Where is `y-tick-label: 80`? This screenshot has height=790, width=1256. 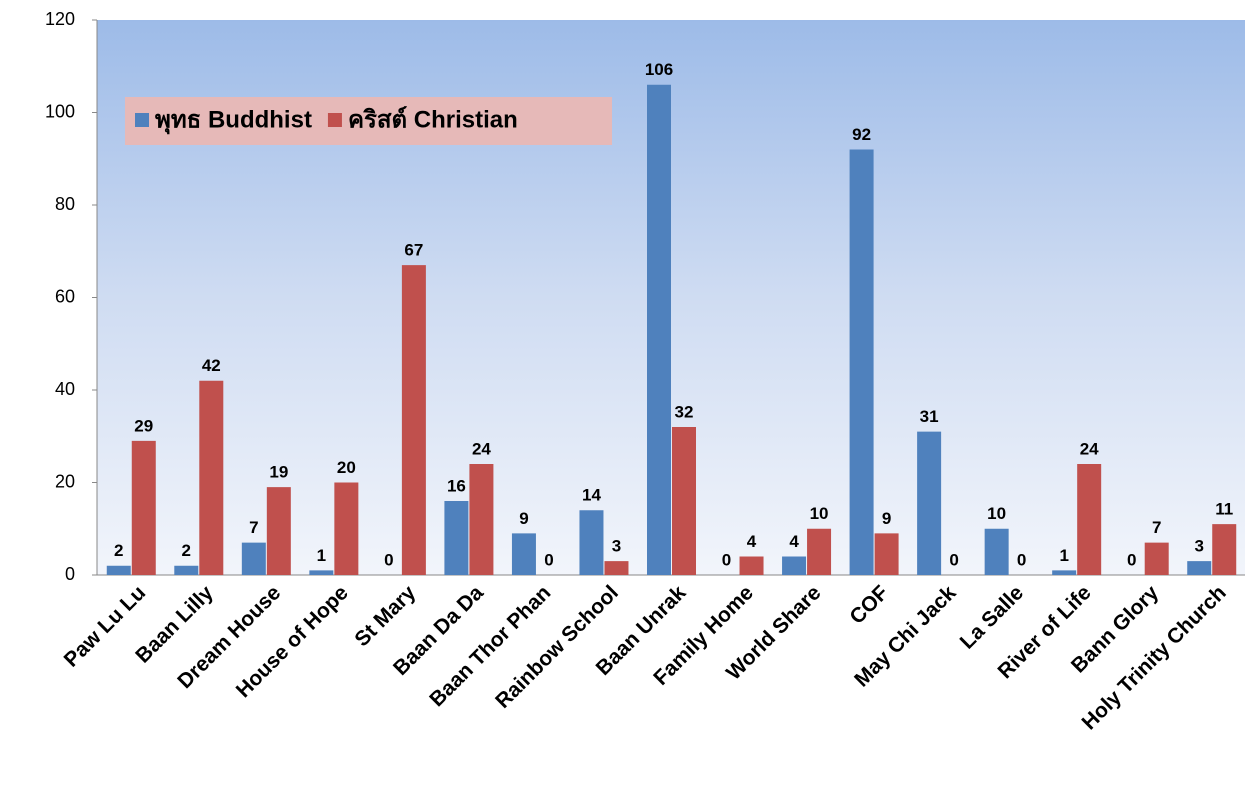
y-tick-label: 80 is located at coordinates (65, 204).